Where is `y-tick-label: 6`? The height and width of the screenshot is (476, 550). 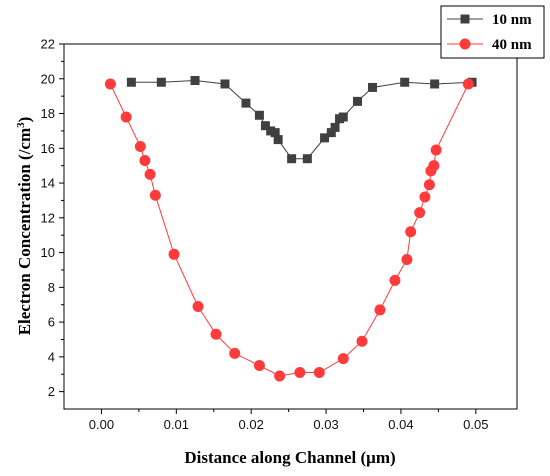
y-tick-label: 6 is located at coordinates (51, 322).